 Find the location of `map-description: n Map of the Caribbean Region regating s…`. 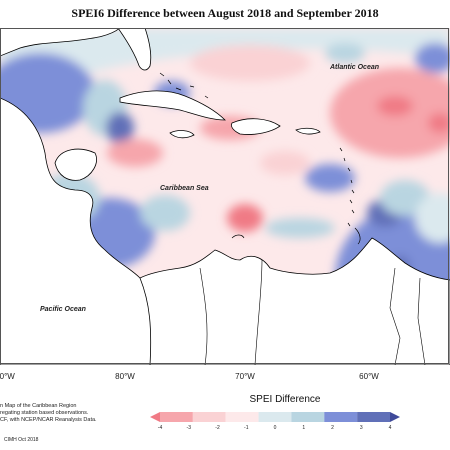

map-description: n Map of the Caribbean Region regating s… is located at coordinates (48, 413).